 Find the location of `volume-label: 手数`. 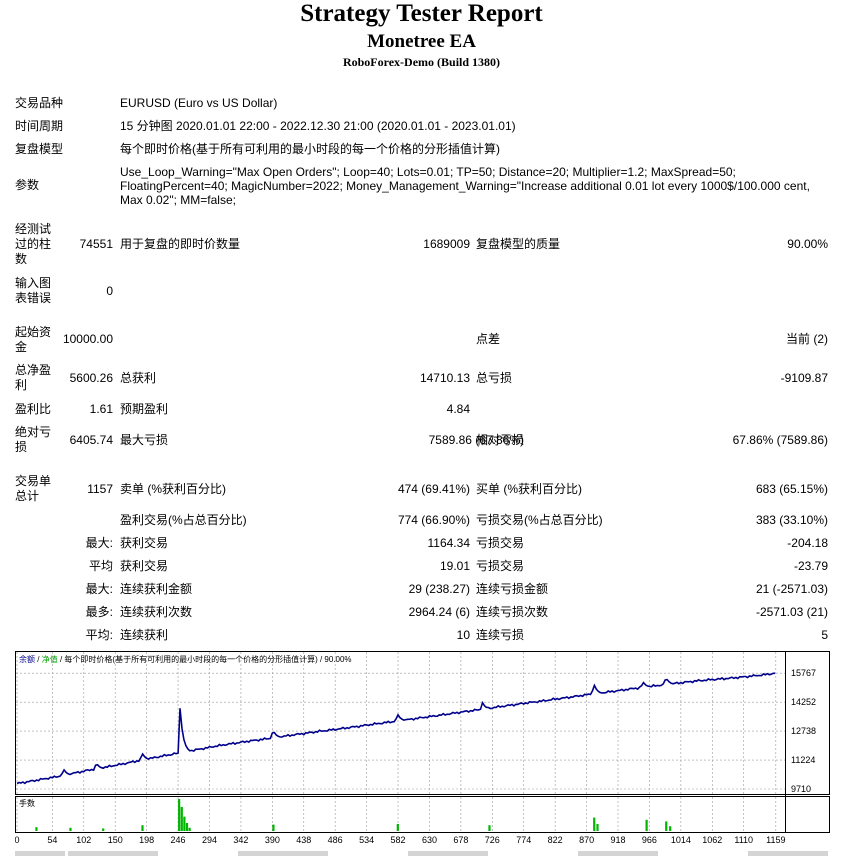

volume-label: 手数 is located at coordinates (27, 803).